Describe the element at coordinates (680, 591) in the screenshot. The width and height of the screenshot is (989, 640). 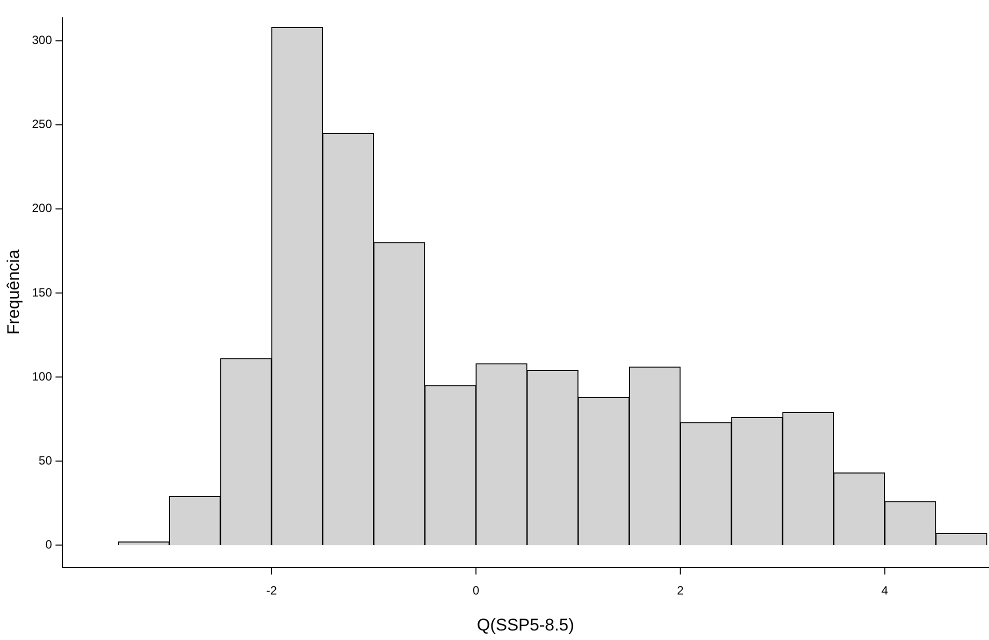
I see `x-tick-label: 2` at that location.